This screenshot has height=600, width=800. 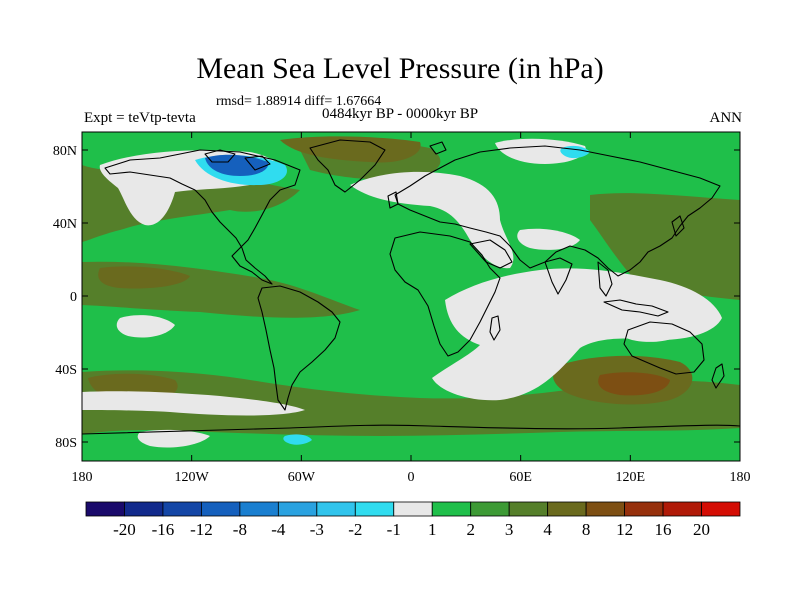 I want to click on coastline-japan, so click(x=678, y=226).